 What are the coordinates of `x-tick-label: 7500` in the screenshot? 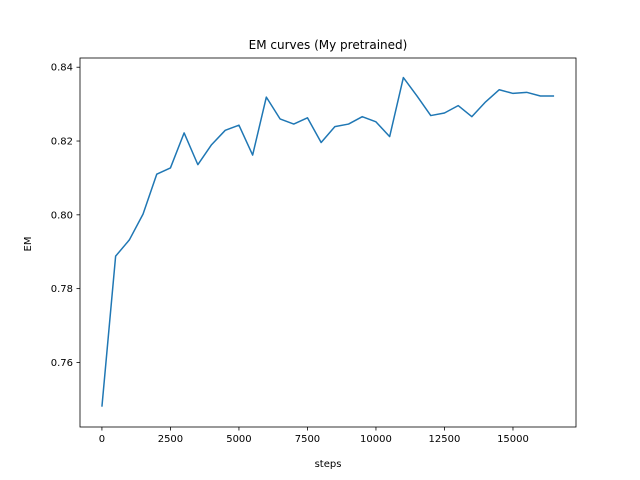 It's located at (307, 439).